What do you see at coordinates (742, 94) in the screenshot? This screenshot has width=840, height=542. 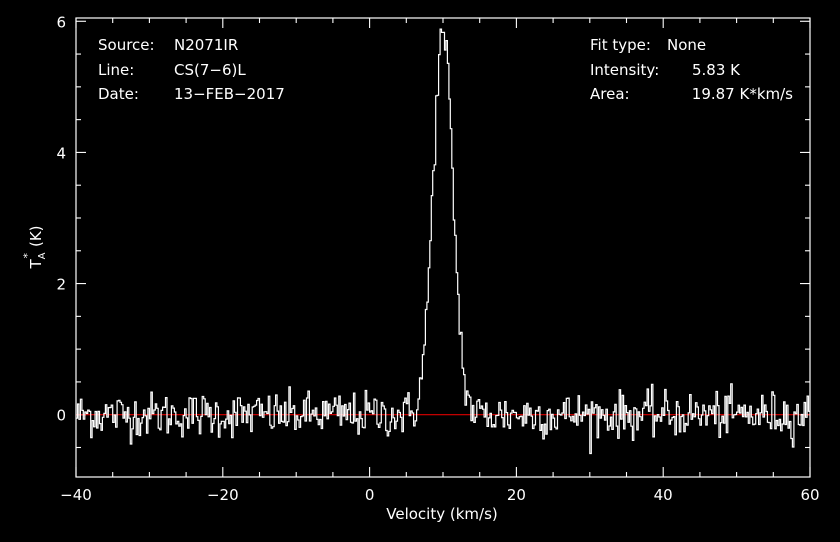 I see `area-value: 19.87 K*km/s` at bounding box center [742, 94].